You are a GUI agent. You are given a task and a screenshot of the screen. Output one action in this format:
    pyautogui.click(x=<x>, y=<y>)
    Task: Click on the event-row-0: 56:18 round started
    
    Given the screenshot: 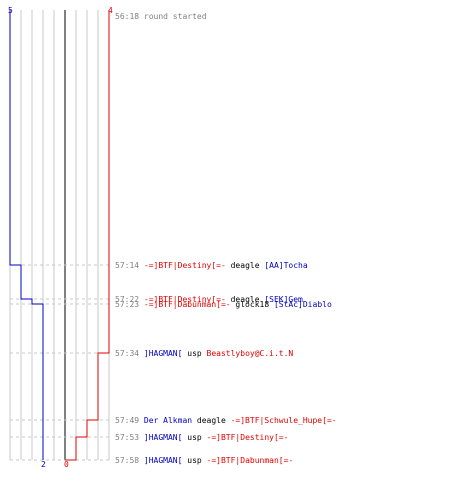 What is the action you would take?
    pyautogui.click(x=161, y=16)
    